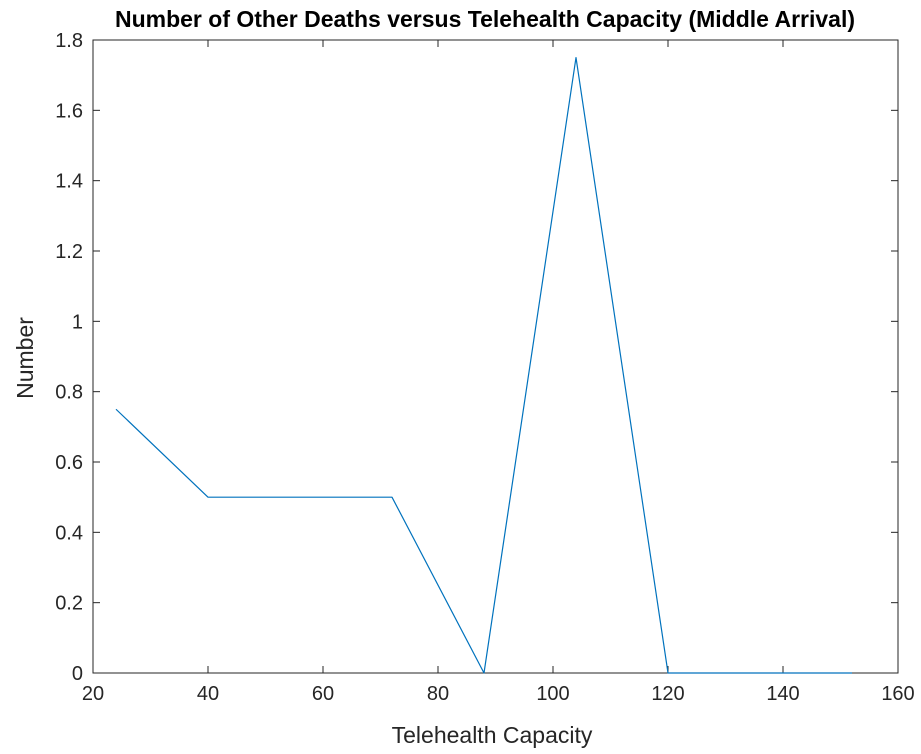 The width and height of the screenshot is (921, 754). What do you see at coordinates (552, 694) in the screenshot?
I see `x-tick-label: 100` at bounding box center [552, 694].